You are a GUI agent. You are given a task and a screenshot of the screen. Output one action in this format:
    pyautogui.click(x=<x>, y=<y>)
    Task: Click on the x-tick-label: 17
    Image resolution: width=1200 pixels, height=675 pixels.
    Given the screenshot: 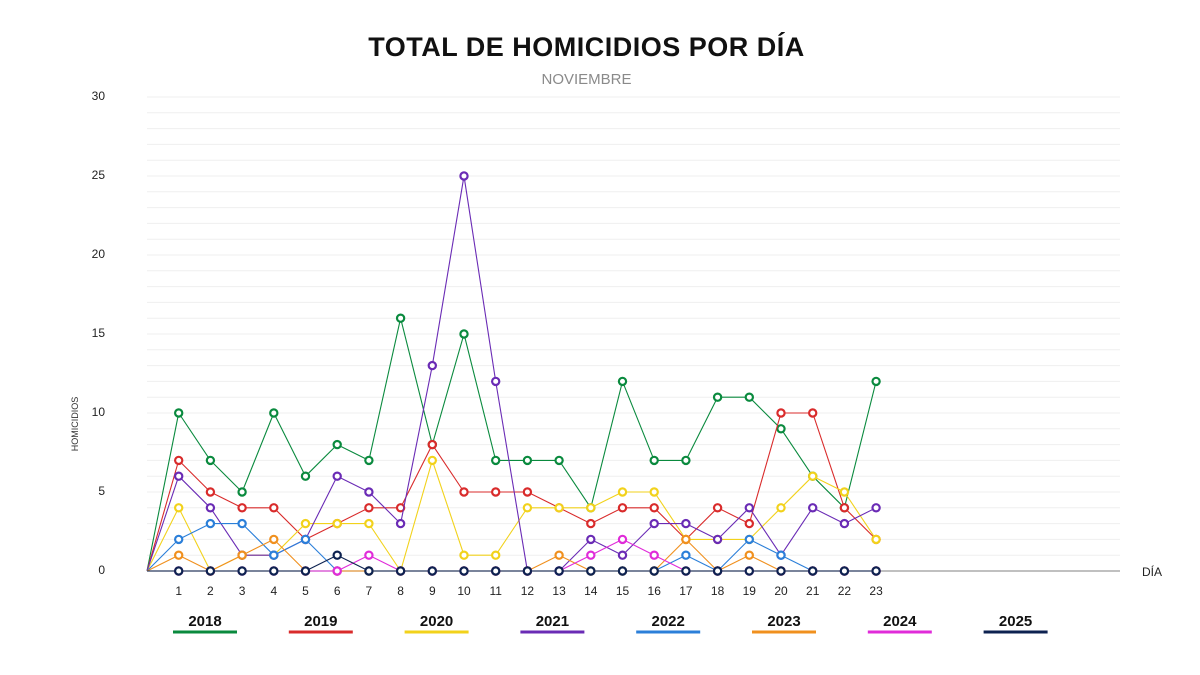 What is the action you would take?
    pyautogui.click(x=686, y=591)
    